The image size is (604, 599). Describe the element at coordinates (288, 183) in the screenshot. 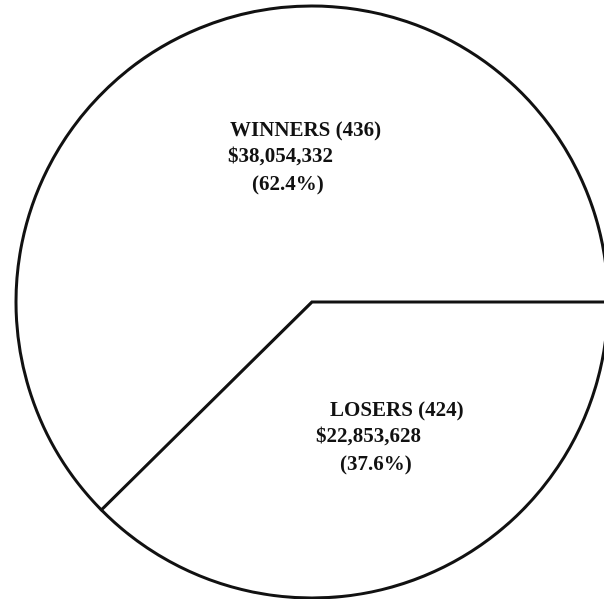

I see `value-label: (62.4%)` at that location.